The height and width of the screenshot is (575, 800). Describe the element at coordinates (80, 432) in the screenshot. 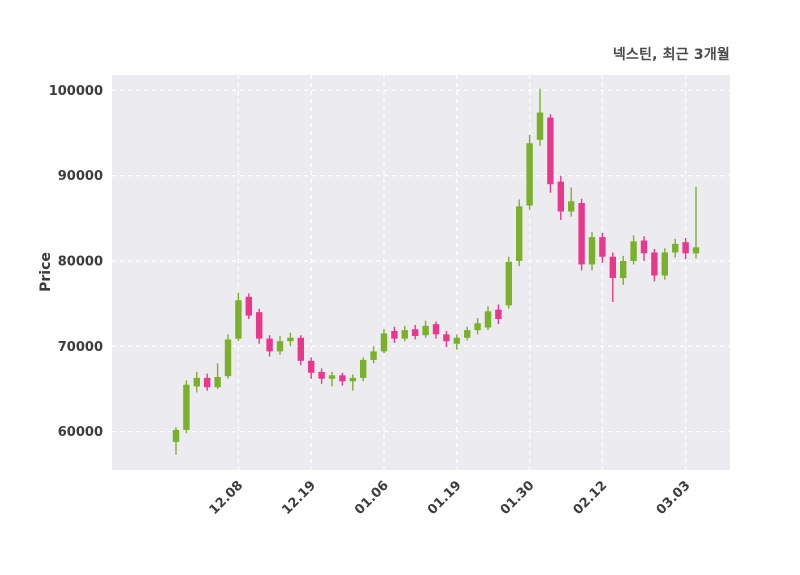

I see `y-tick-label: 60000` at that location.